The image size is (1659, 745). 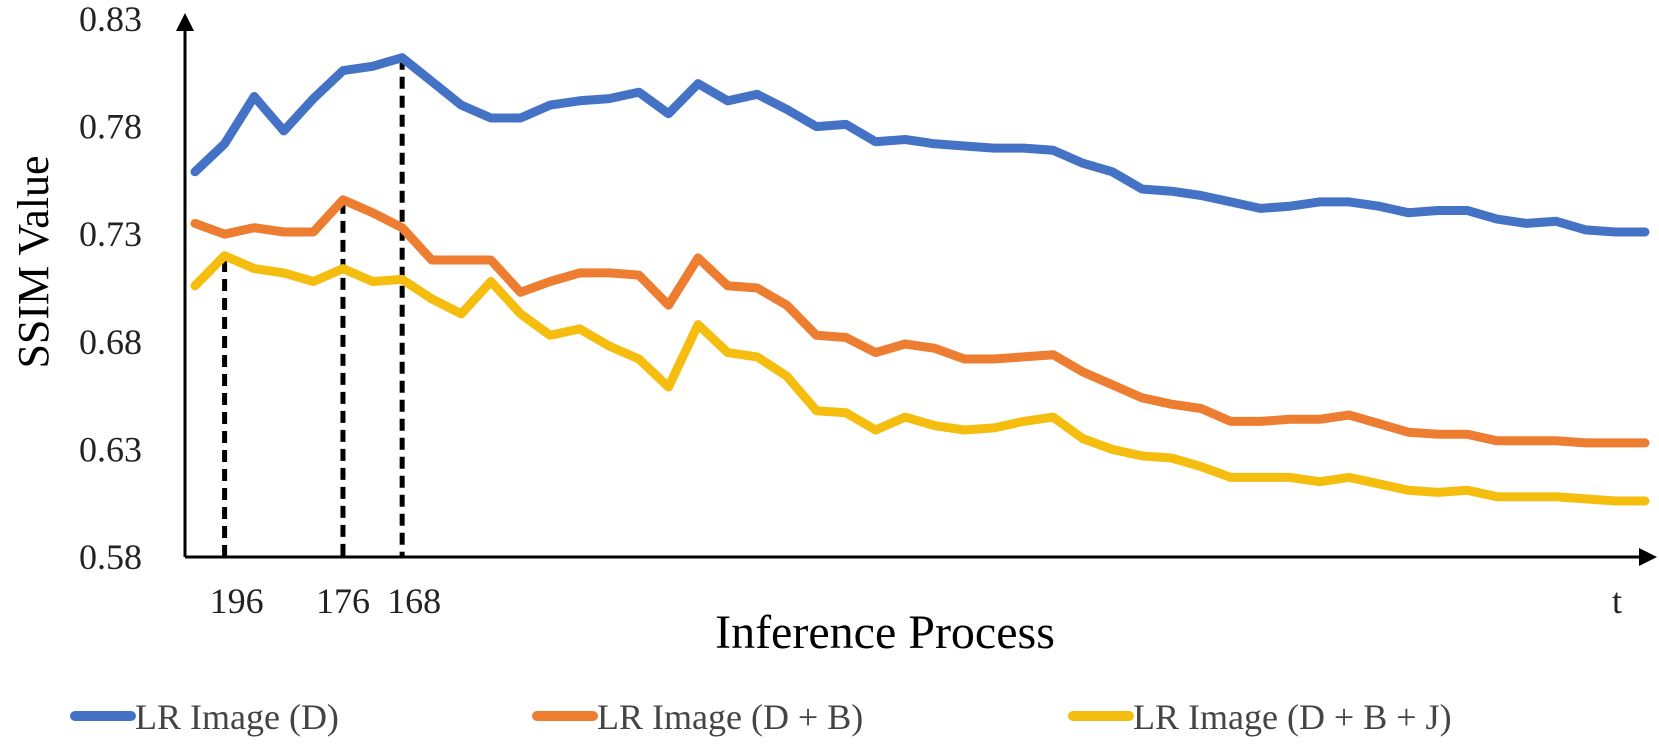 I want to click on x-marker-labels: 196 176 168, so click(x=326, y=601).